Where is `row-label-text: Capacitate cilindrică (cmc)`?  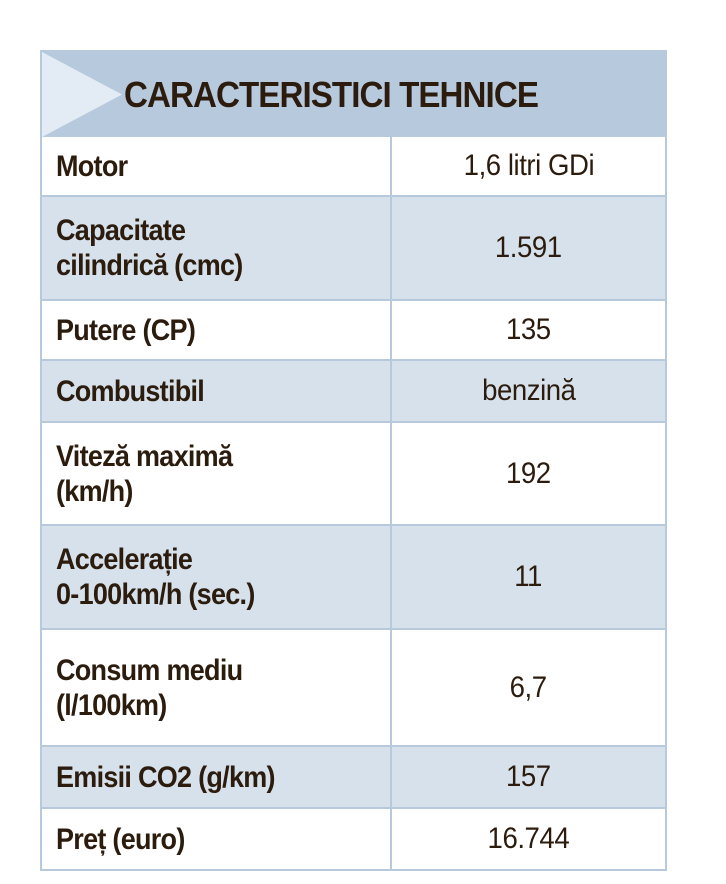 row-label-text: Capacitate cilindrică (cmc) is located at coordinates (149, 248).